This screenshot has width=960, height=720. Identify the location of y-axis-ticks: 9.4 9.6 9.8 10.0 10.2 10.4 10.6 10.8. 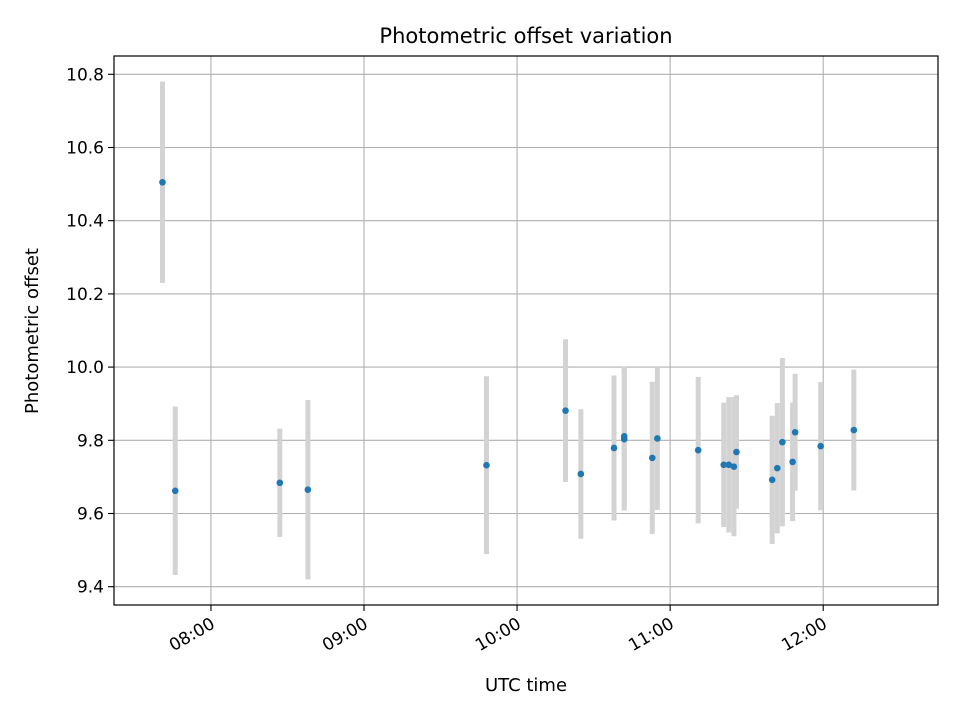
(90, 331).